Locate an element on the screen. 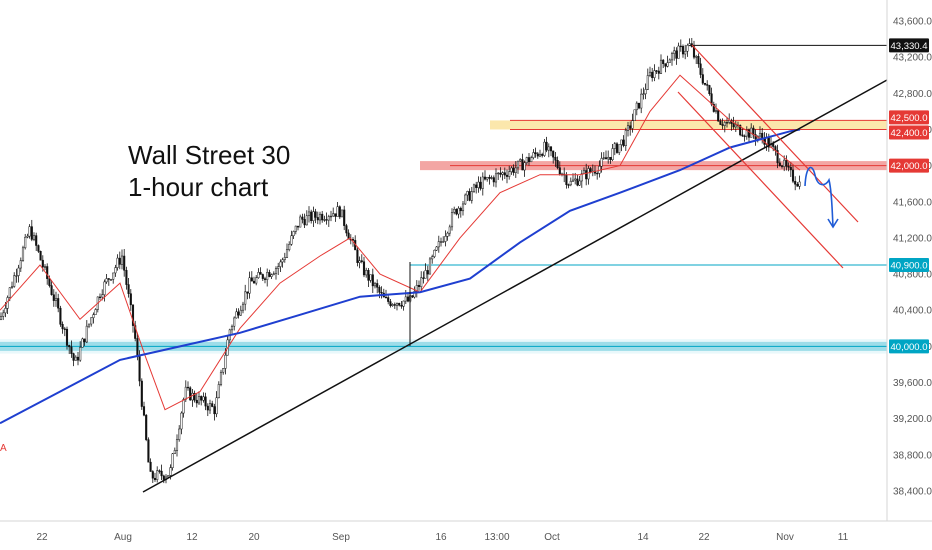 Image resolution: width=932 pixels, height=550 pixels. x-tick-label: 14 is located at coordinates (643, 537).